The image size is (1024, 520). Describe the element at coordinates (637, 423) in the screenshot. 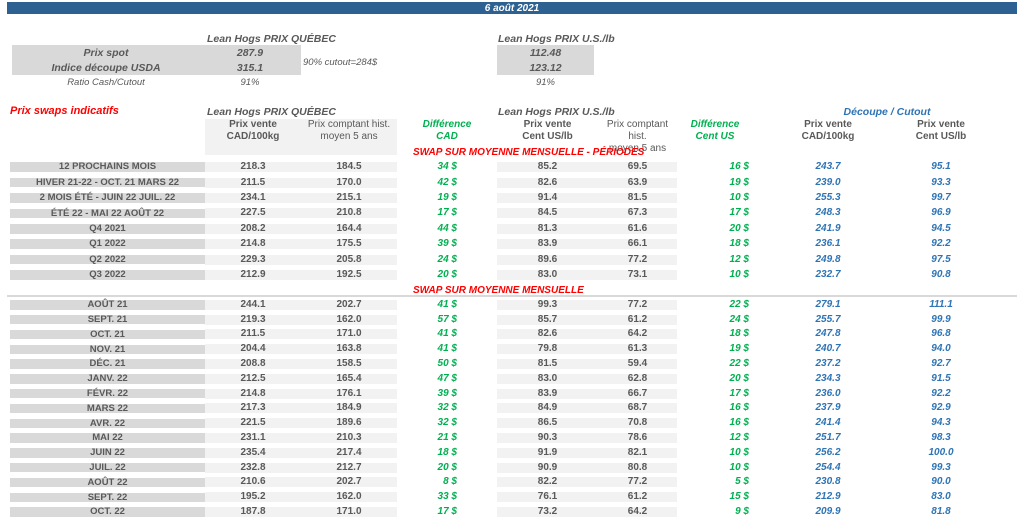

I see `cell-us-hist: 70.8` at that location.